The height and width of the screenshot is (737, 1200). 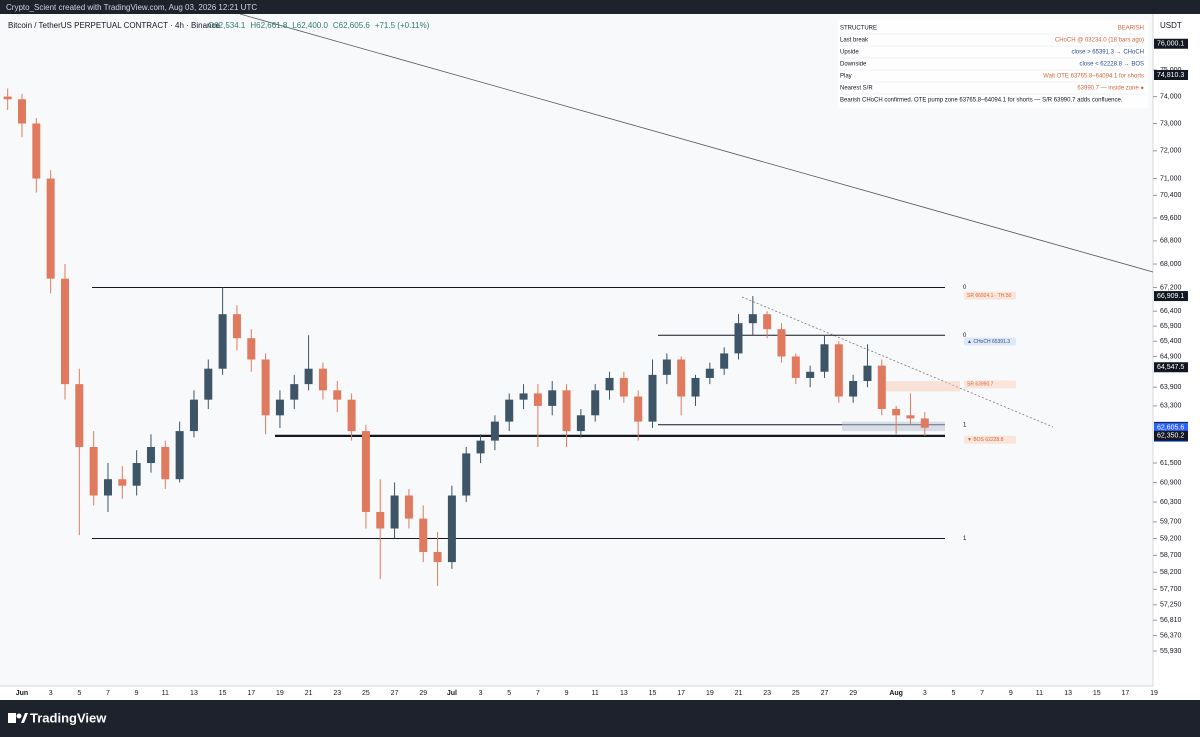 What do you see at coordinates (452, 693) in the screenshot?
I see `date-label: Jul` at bounding box center [452, 693].